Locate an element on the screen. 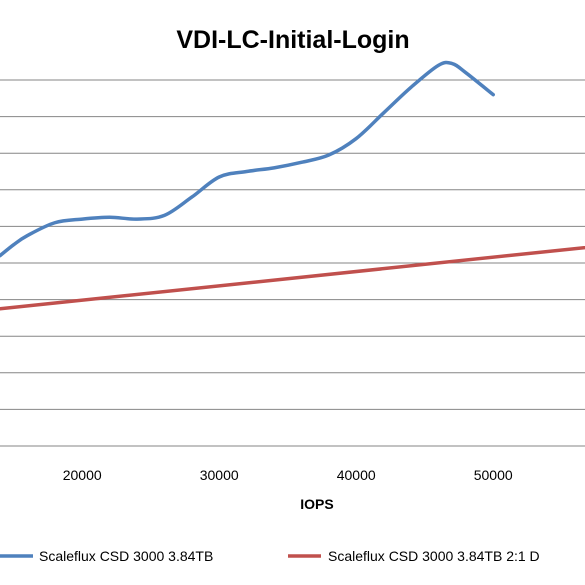 The height and width of the screenshot is (585, 585). legend-label-1: Scaleflux CSD 3000 3.84TB is located at coordinates (126, 556).